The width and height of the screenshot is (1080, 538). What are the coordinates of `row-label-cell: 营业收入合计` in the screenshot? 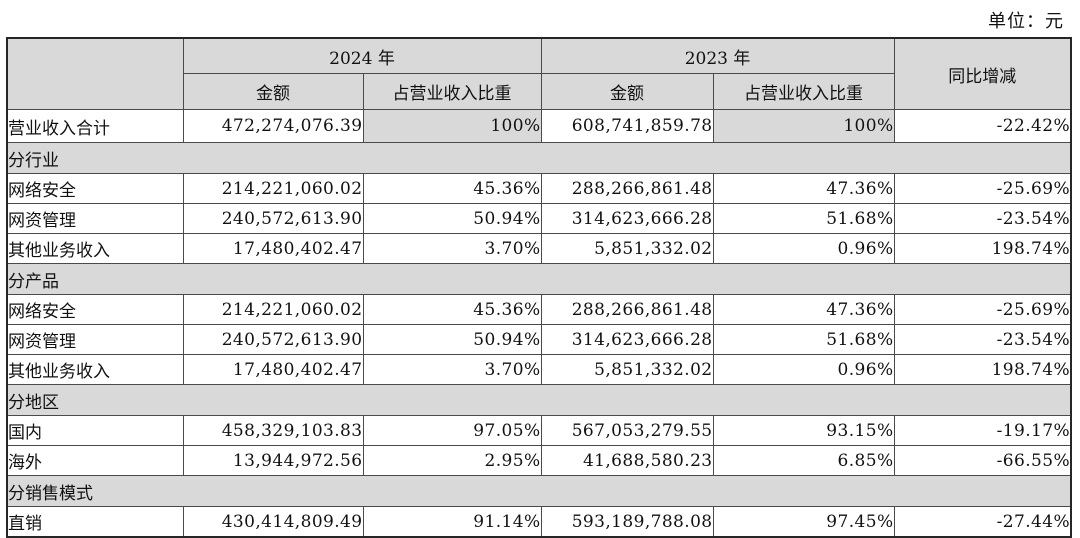 It's located at (95, 126).